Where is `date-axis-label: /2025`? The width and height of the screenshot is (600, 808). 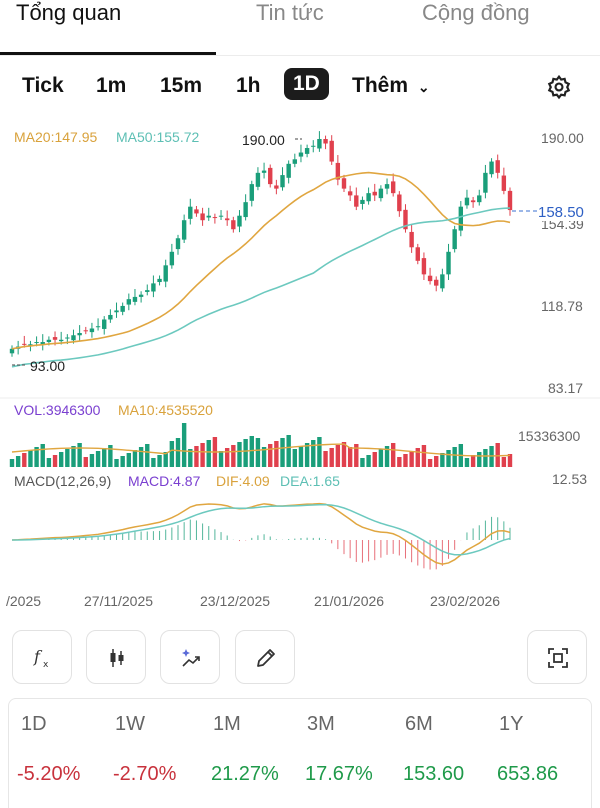
date-axis-label: /2025 is located at coordinates (24, 601).